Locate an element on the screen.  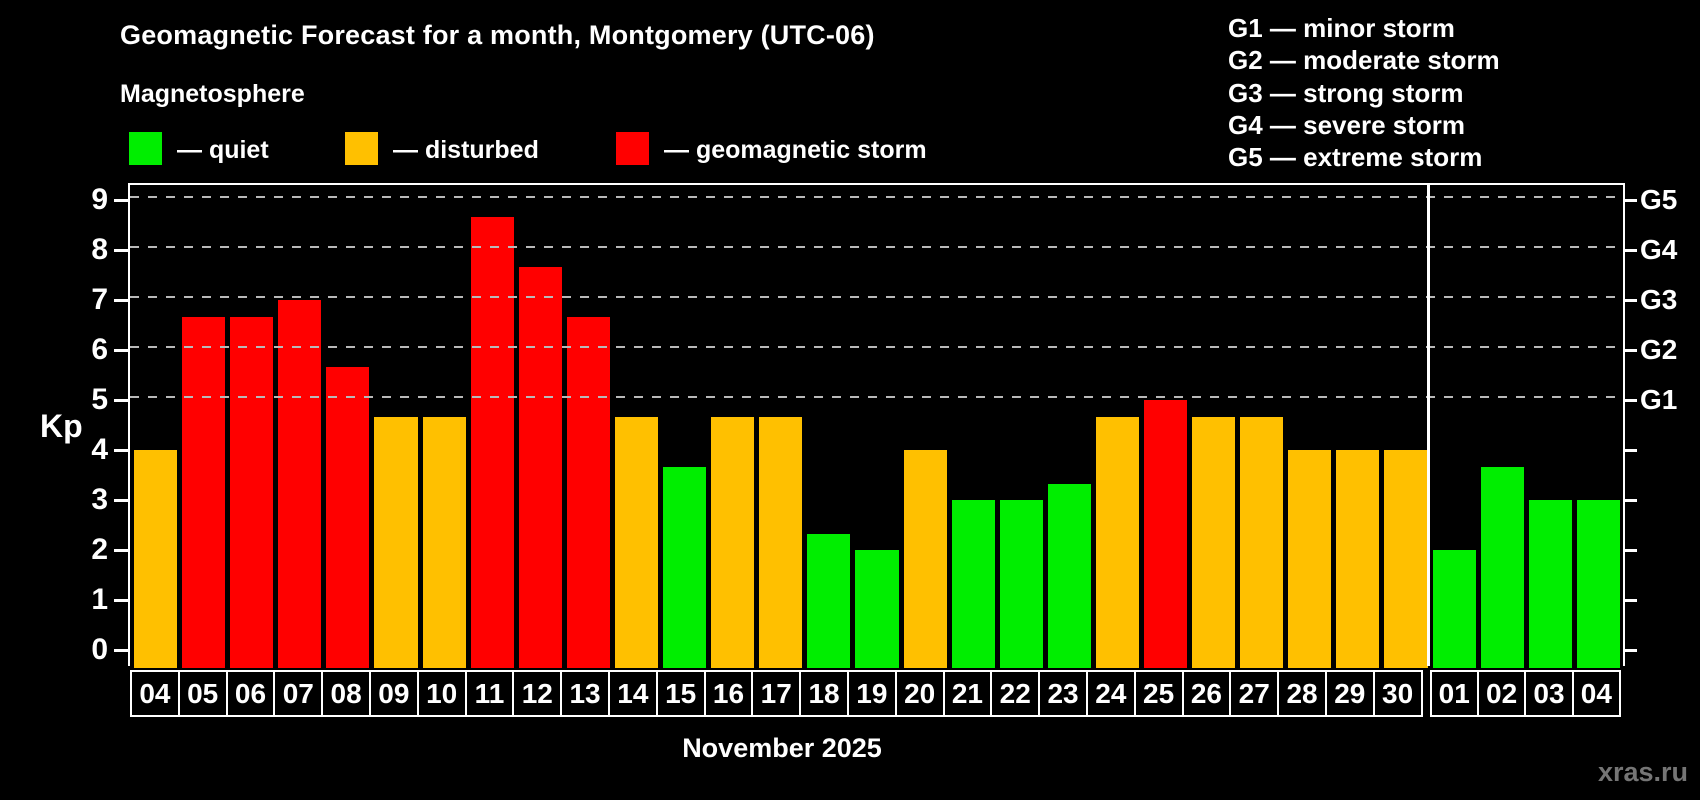
date-cell-25: 25 is located at coordinates (1158, 693).